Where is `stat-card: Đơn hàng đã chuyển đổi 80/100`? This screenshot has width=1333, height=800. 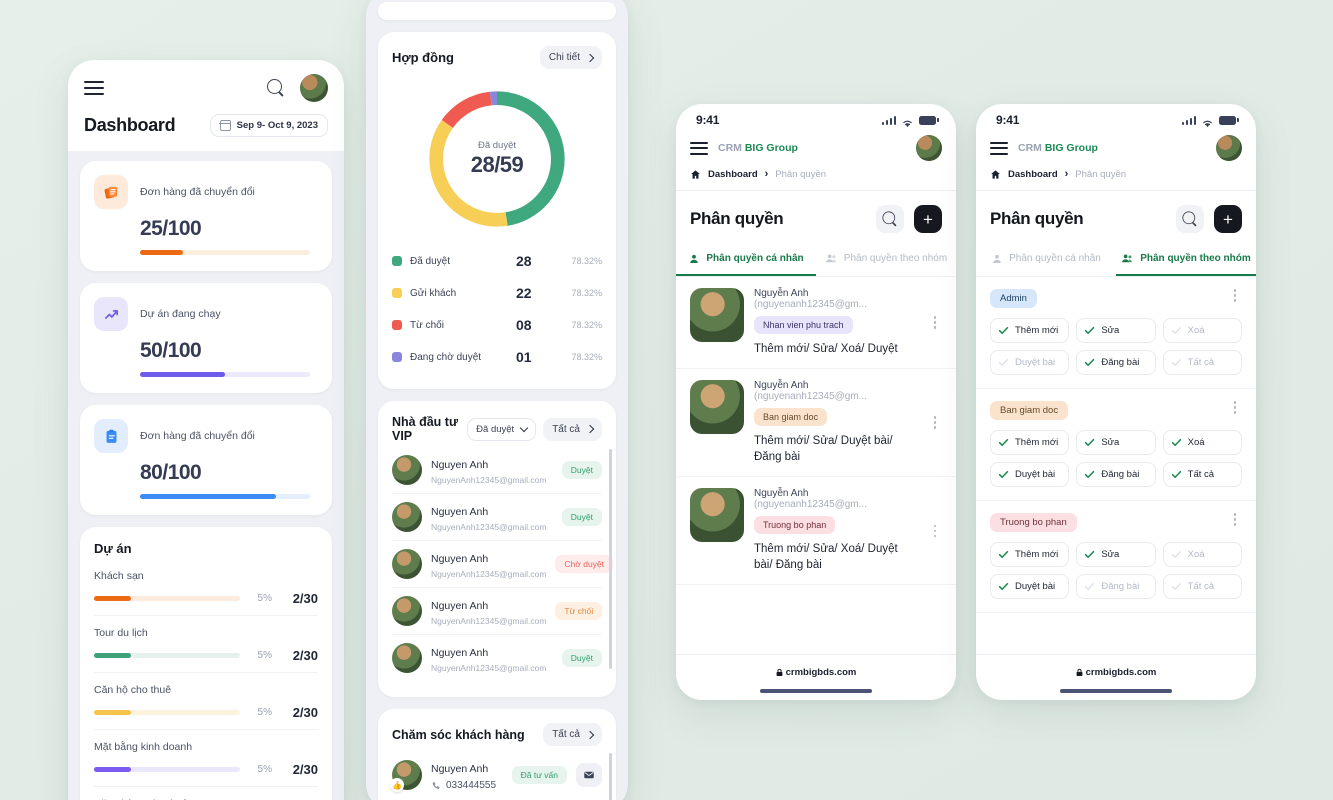 stat-card: Đơn hàng đã chuyển đổi 80/100 is located at coordinates (206, 460).